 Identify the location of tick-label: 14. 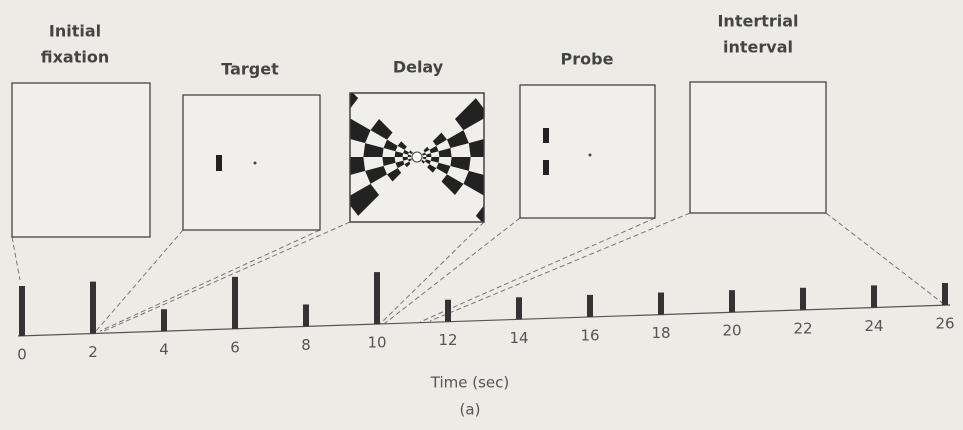
(518, 338).